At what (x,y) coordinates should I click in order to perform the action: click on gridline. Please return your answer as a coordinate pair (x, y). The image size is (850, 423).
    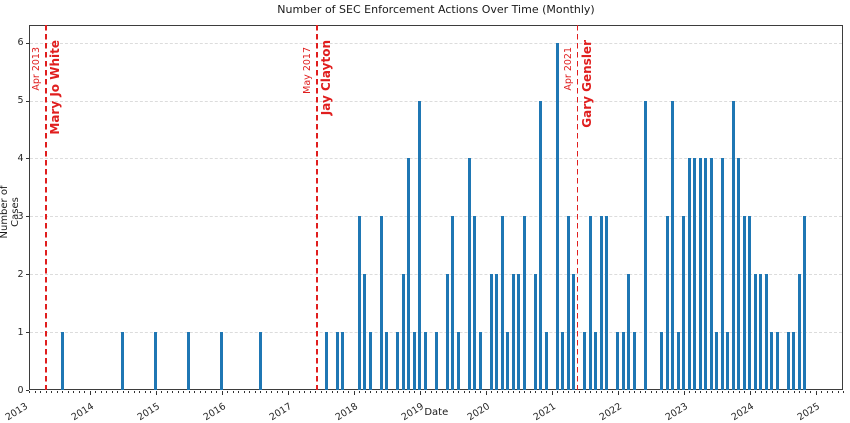
    Looking at the image, I should click on (436, 275).